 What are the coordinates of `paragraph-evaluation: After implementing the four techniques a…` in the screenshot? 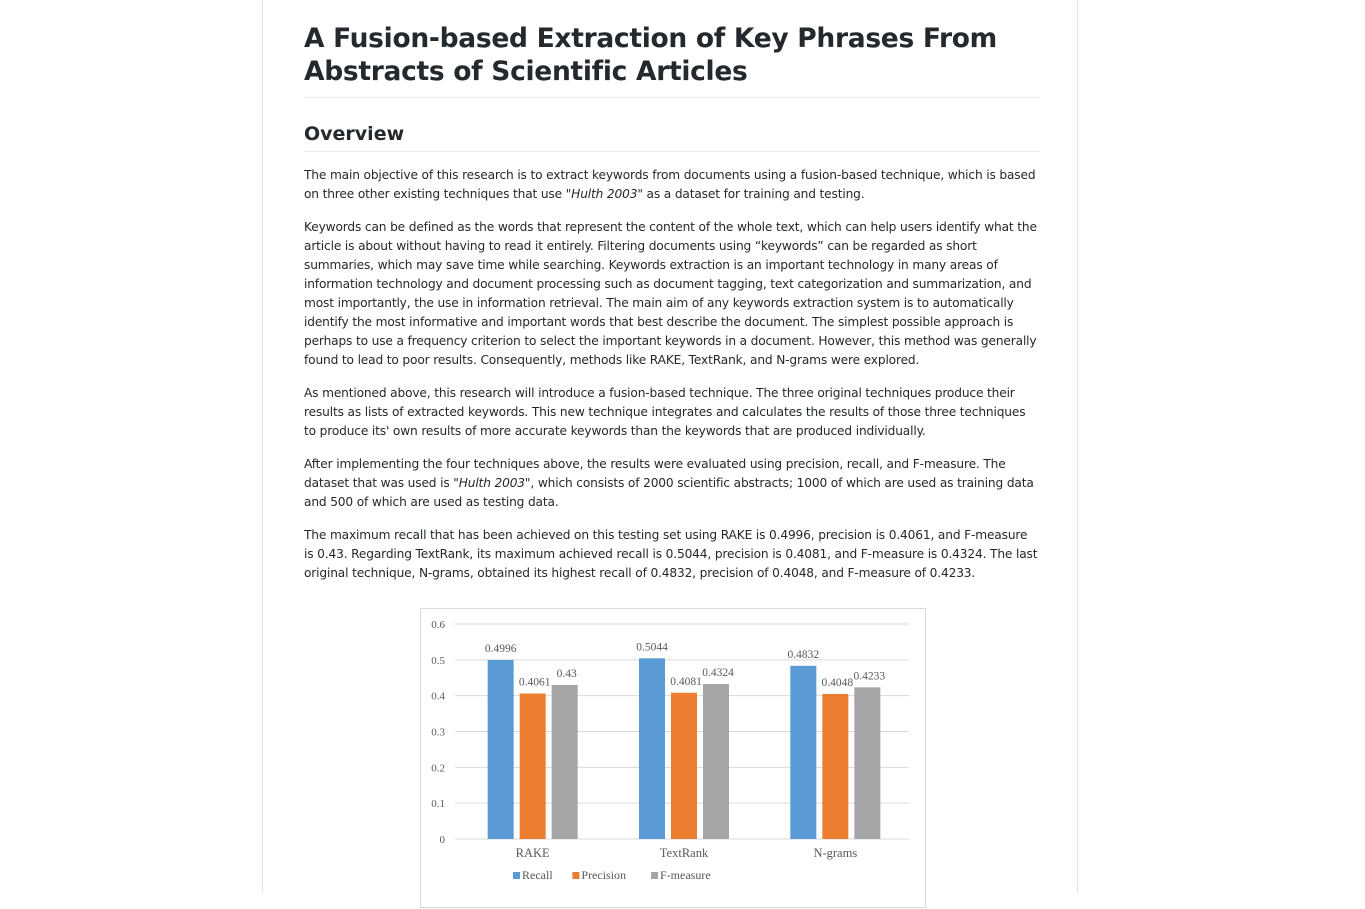 It's located at (672, 483).